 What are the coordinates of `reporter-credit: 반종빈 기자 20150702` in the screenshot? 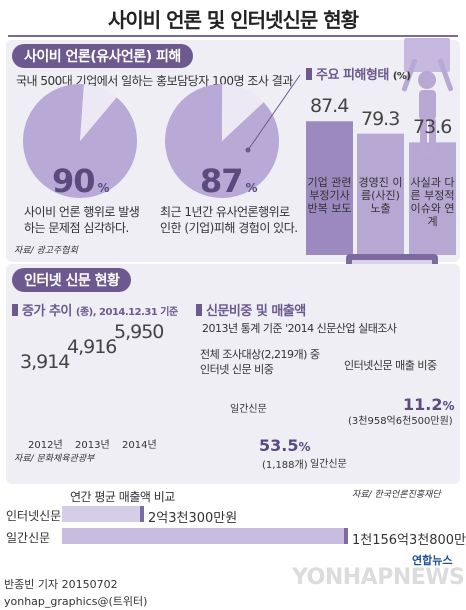 It's located at (61, 584).